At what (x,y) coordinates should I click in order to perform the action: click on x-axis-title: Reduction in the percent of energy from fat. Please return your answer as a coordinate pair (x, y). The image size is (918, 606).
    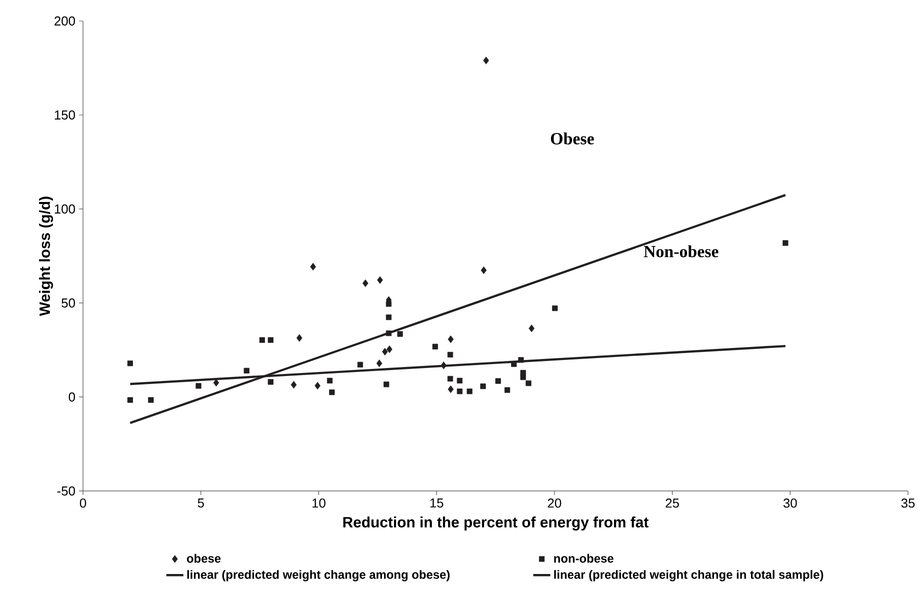
    Looking at the image, I should click on (496, 523).